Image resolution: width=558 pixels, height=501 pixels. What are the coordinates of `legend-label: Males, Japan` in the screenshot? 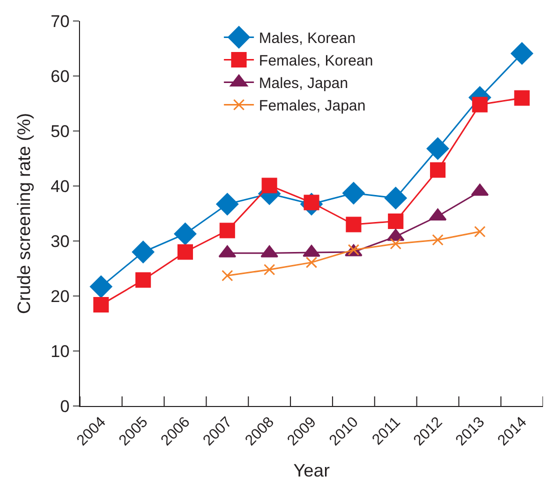 It's located at (303, 83).